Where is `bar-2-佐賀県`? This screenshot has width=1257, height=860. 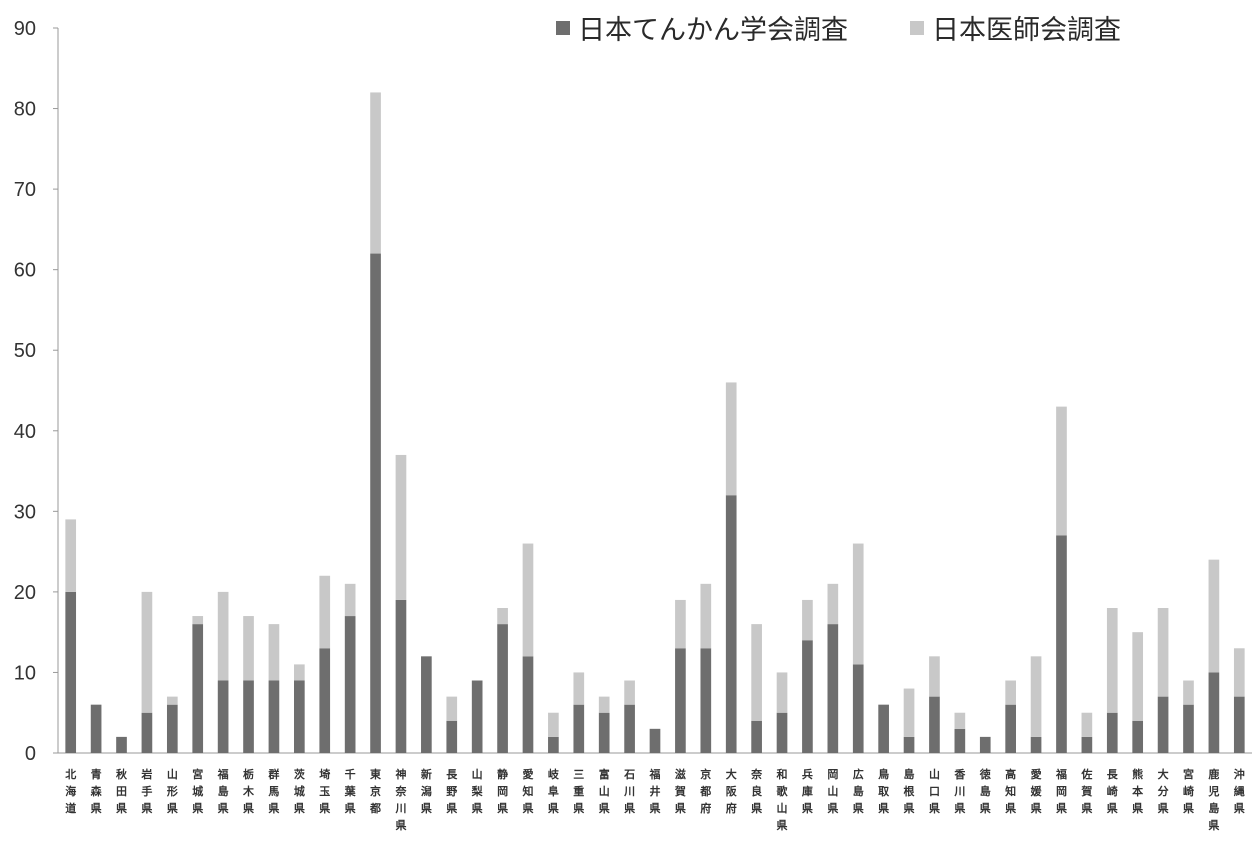 bar-2-佐賀県 is located at coordinates (1087, 724).